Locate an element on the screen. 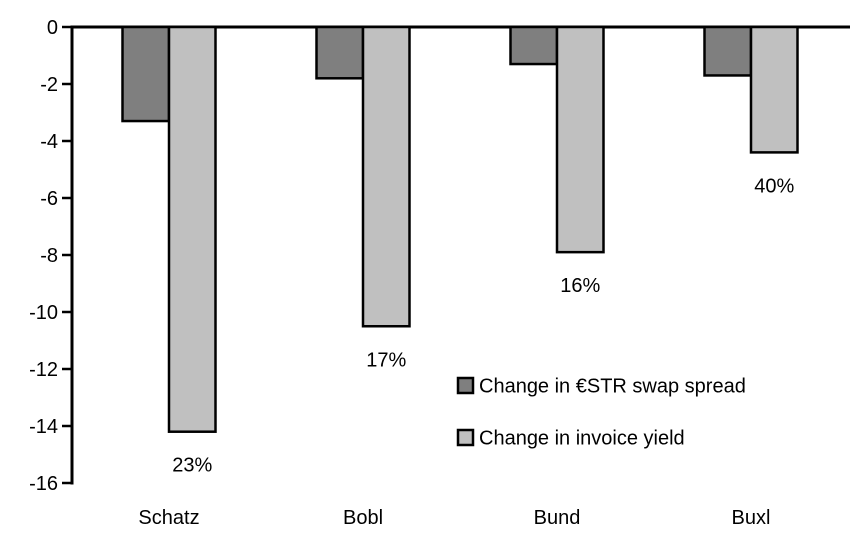 This screenshot has width=852, height=539. data-label-schatz: 23% is located at coordinates (192, 466).